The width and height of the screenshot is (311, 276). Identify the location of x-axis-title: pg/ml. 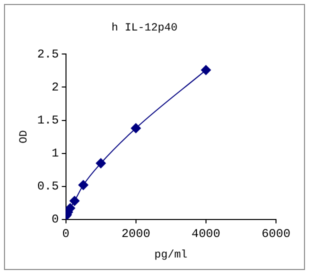
(171, 255).